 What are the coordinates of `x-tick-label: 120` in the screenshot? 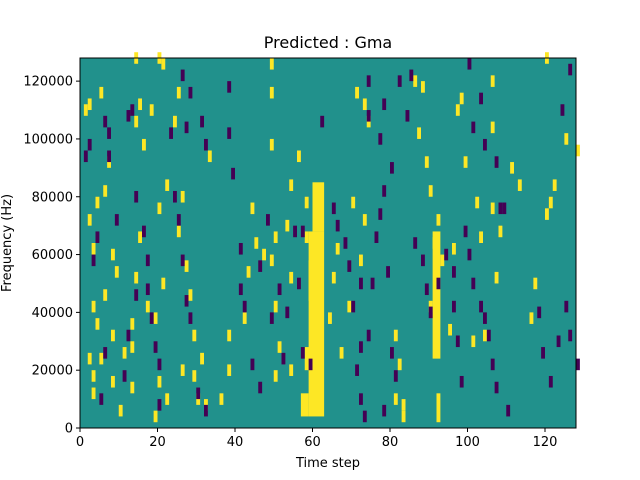 It's located at (545, 442).